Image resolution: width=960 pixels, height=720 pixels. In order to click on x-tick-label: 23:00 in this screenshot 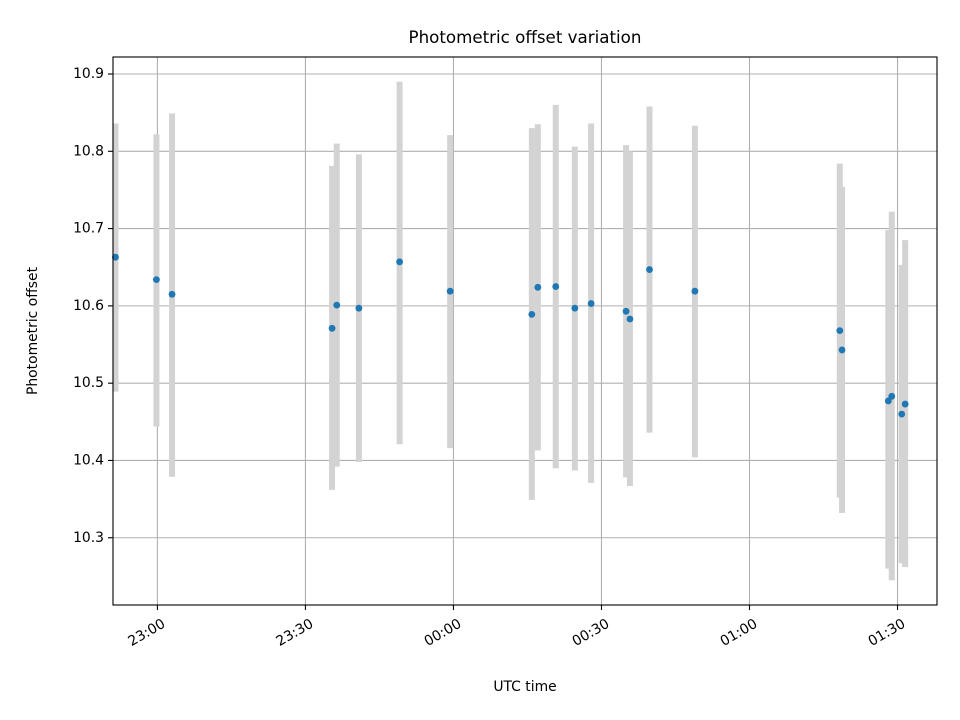, I will do `click(147, 633)`.